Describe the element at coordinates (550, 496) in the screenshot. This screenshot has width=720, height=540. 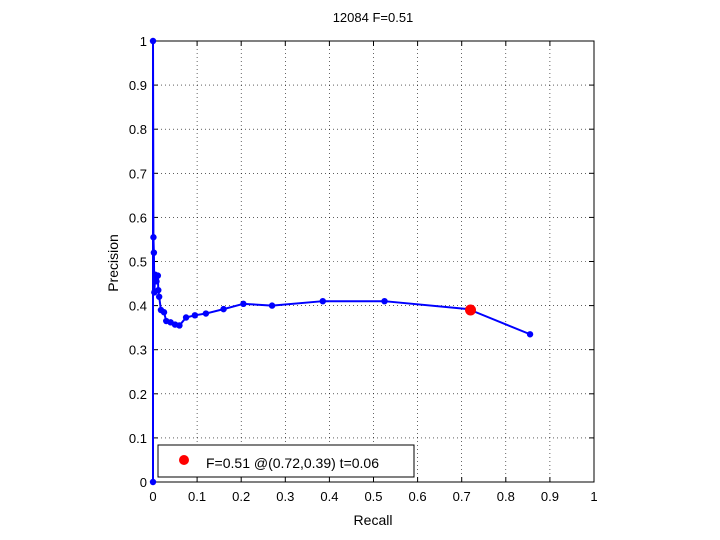
I see `x-tick-label: 0.9` at that location.